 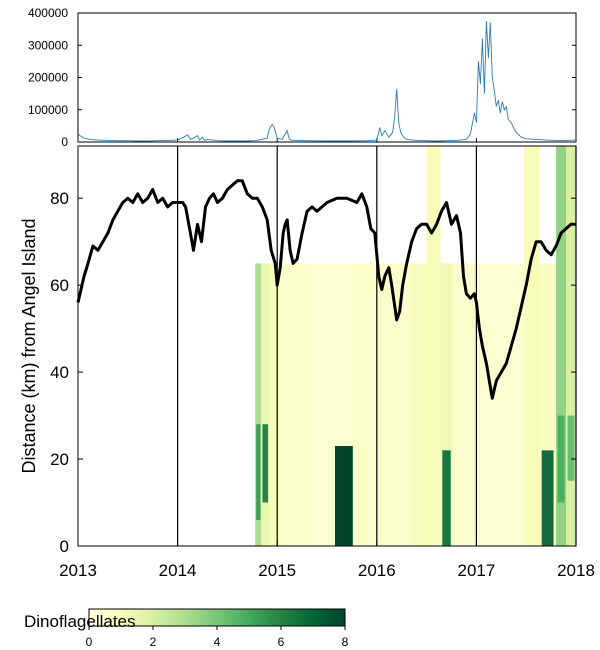 What do you see at coordinates (59, 285) in the screenshot?
I see `distance-y-tick-label: 60` at bounding box center [59, 285].